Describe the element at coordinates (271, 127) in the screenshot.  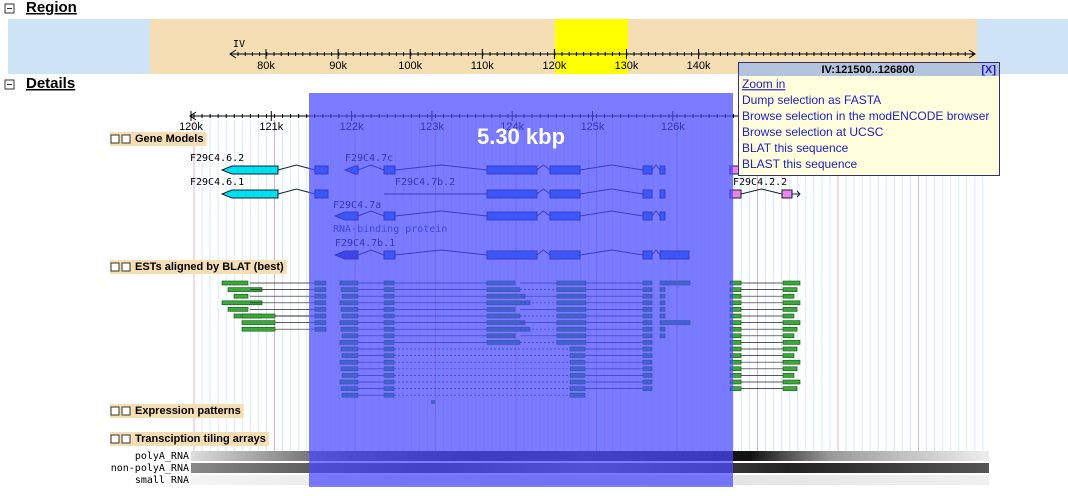
I see `tick-label: 121k` at that location.